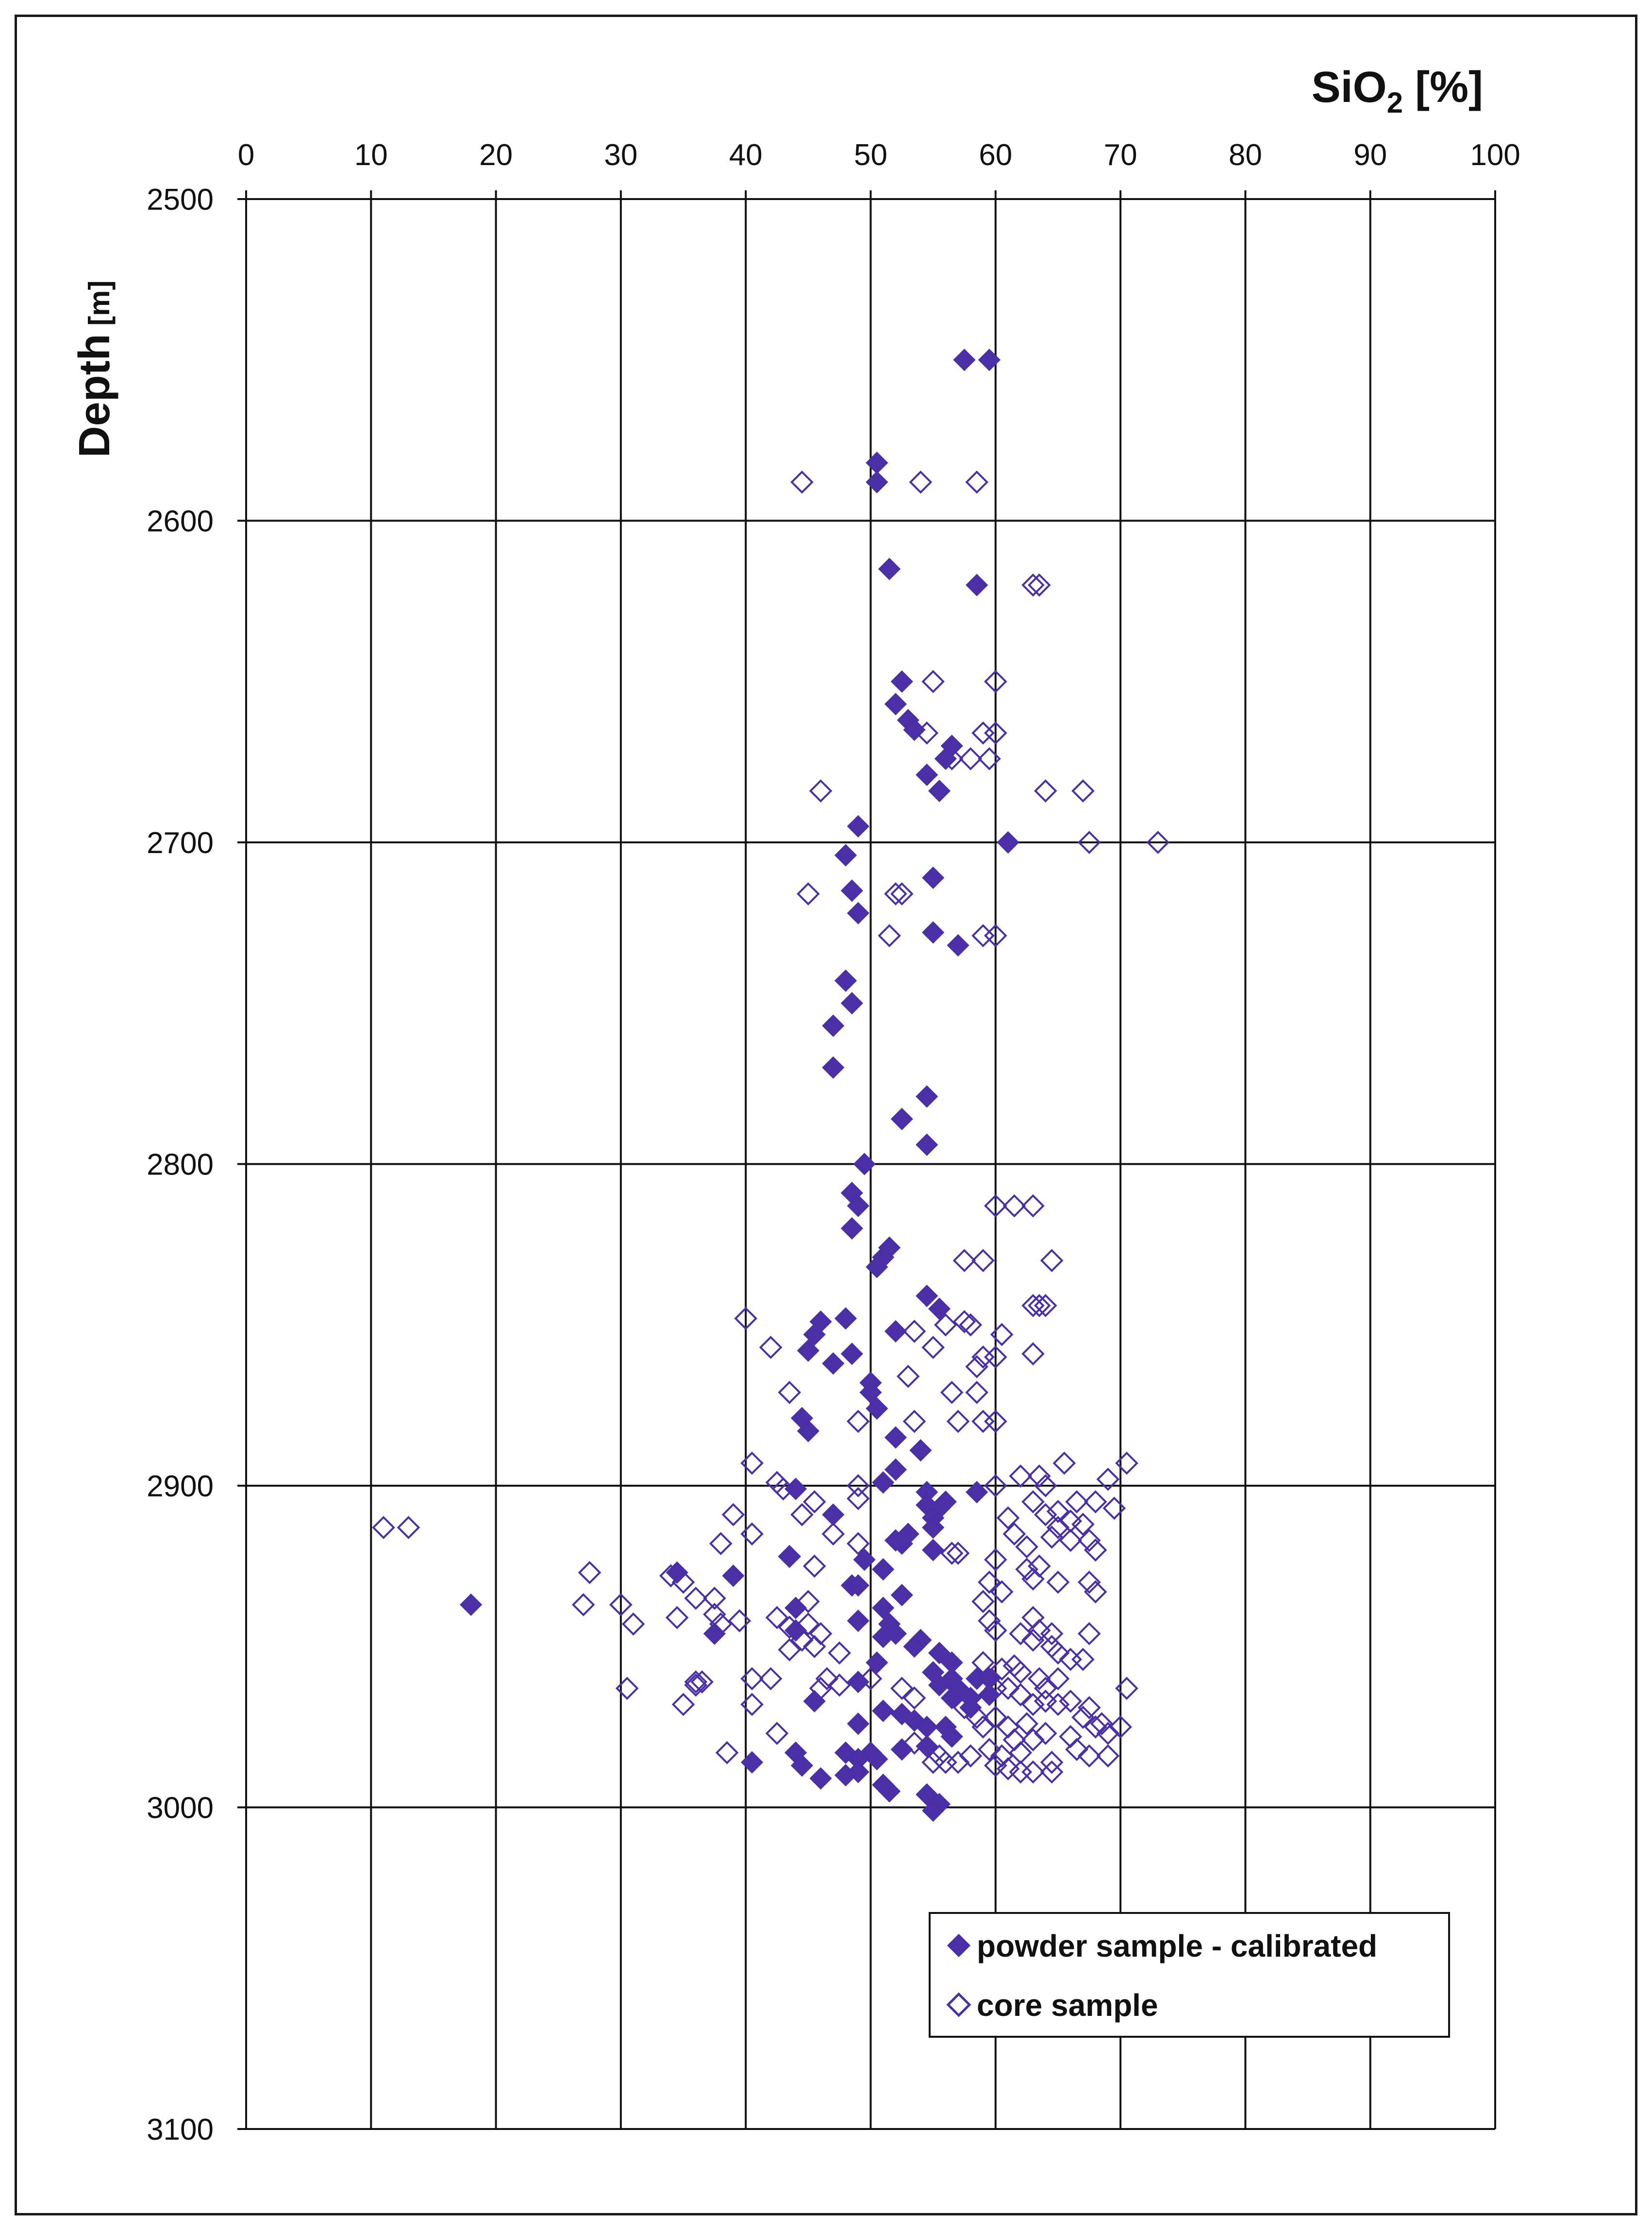  Describe the element at coordinates (1189, 1975) in the screenshot. I see `legend: powder sample - calibrated core sample` at that location.